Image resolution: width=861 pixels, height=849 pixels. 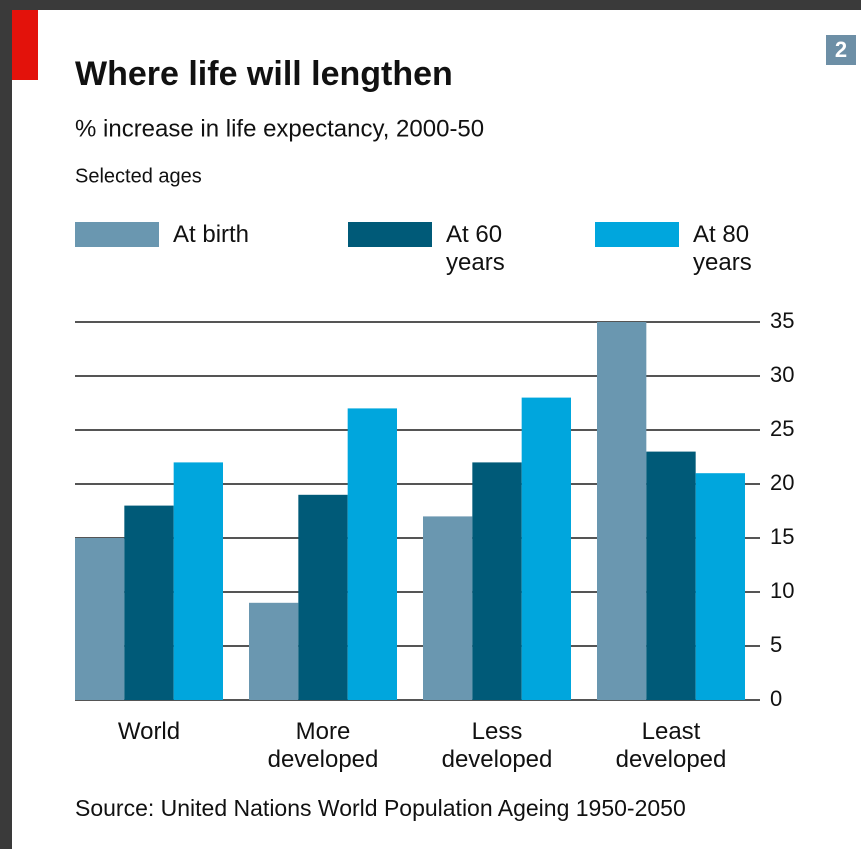 I want to click on x-tick-label: Less developed, so click(x=497, y=745).